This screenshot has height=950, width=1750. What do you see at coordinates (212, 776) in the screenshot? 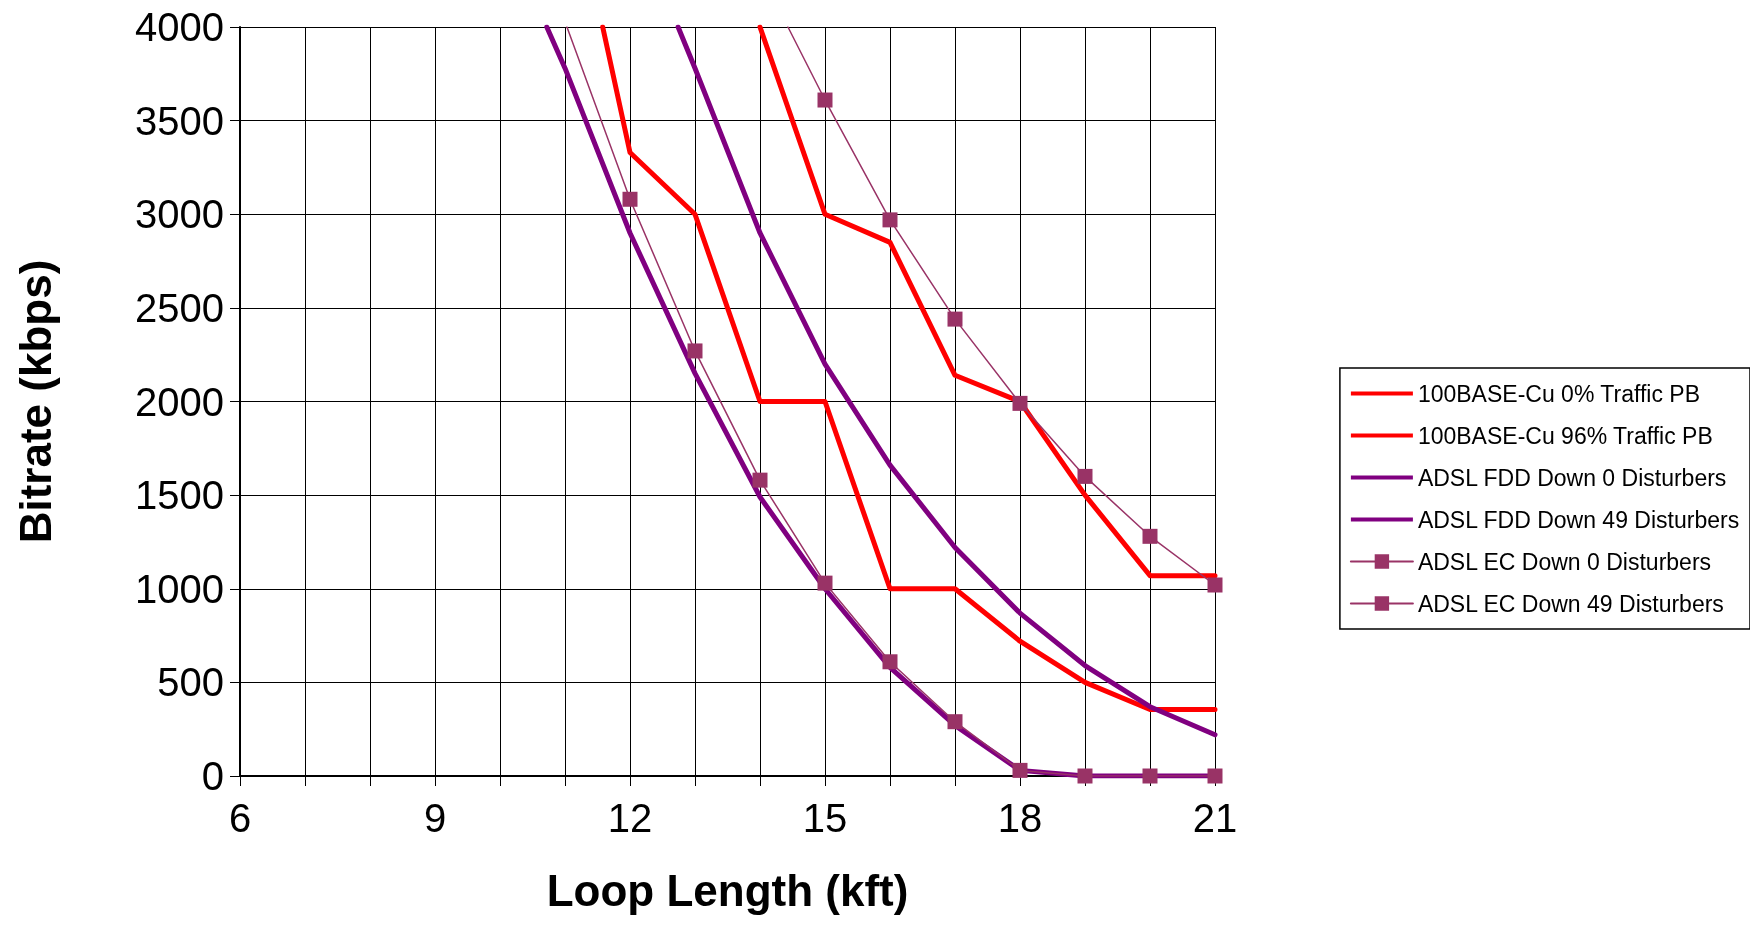
I see `y-tick-label: 0` at bounding box center [212, 776].